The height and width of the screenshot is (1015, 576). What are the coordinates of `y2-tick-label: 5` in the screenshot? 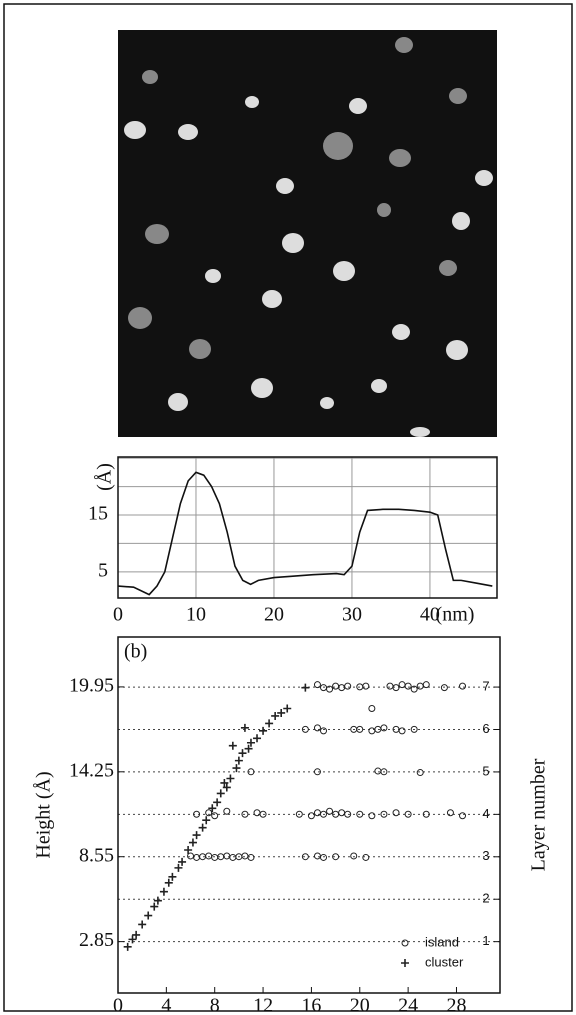 It's located at (485, 770).